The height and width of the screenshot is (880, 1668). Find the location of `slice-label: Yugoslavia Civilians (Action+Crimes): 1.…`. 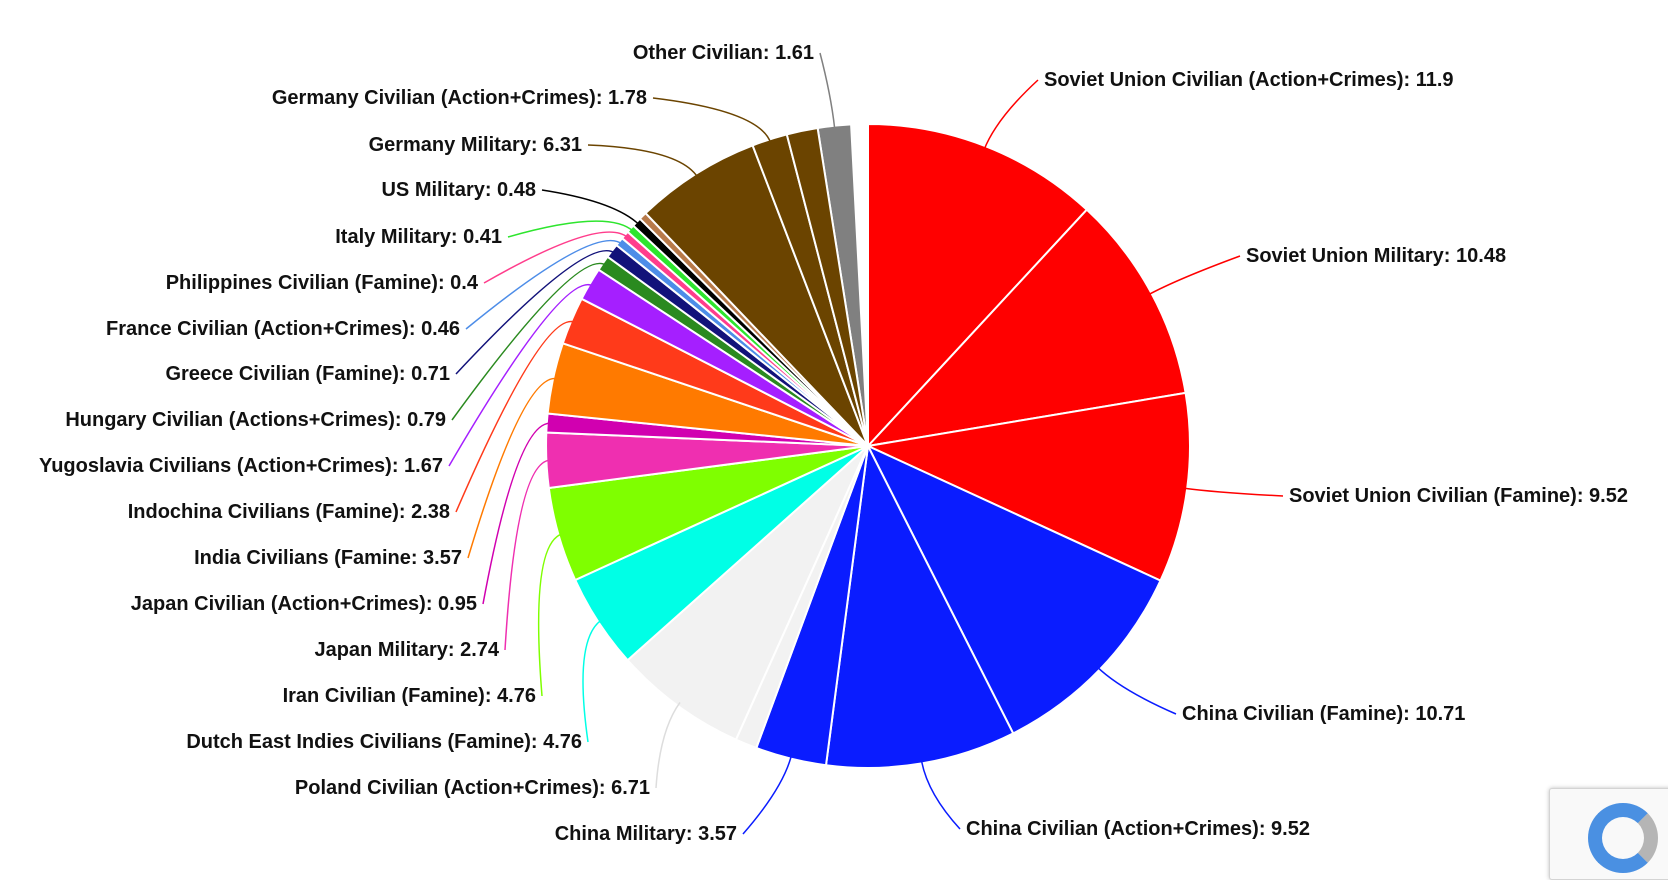

slice-label: Yugoslavia Civilians (Action+Crimes): 1.… is located at coordinates (241, 466).